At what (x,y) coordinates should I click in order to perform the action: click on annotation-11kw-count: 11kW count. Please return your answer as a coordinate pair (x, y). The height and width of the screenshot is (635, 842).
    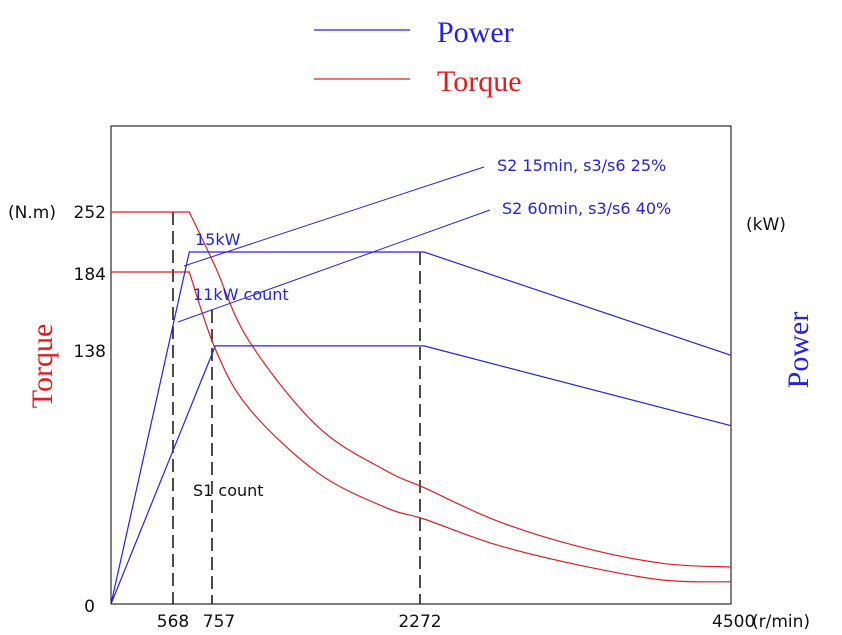
    Looking at the image, I should click on (241, 294).